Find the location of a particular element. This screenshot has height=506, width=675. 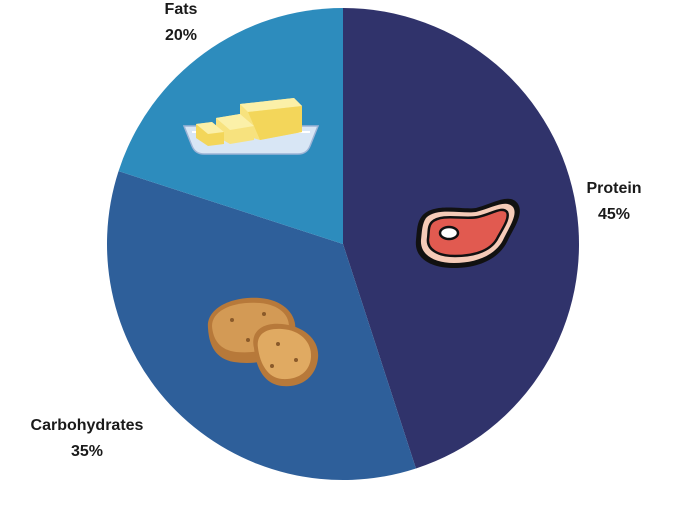

label-carbohydrates-value: 35% is located at coordinates (87, 451).